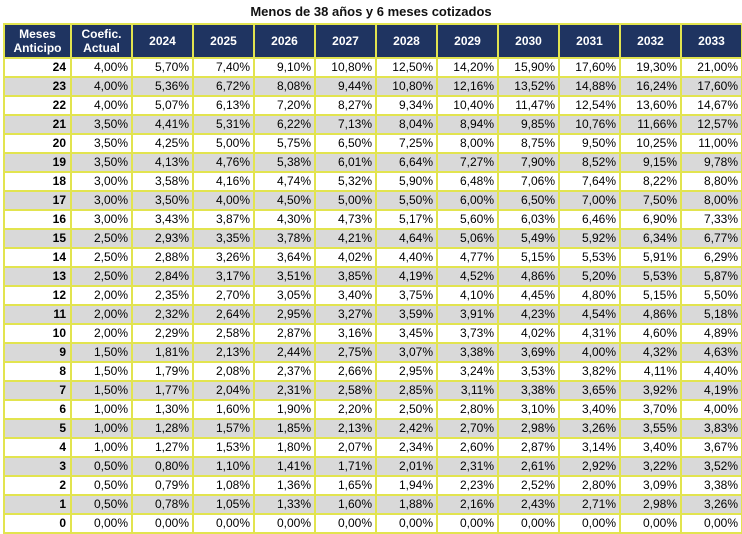 This screenshot has height=534, width=742. What do you see at coordinates (101, 314) in the screenshot?
I see `coef-cell: 2,00%` at bounding box center [101, 314].